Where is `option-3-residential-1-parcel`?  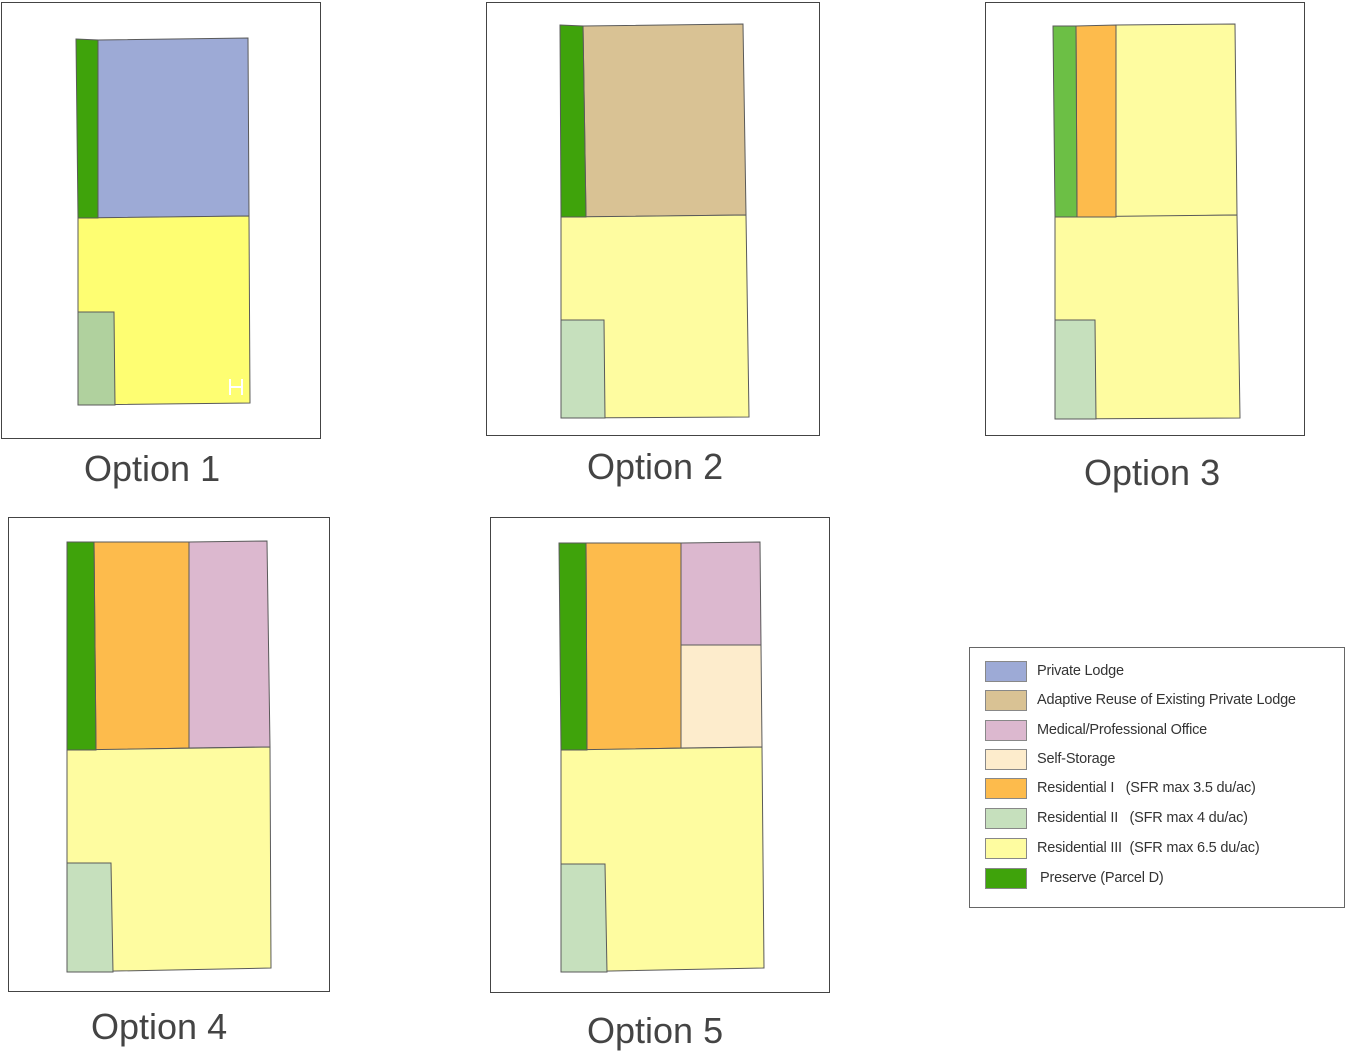
option-3-residential-1-parcel is located at coordinates (1096, 121).